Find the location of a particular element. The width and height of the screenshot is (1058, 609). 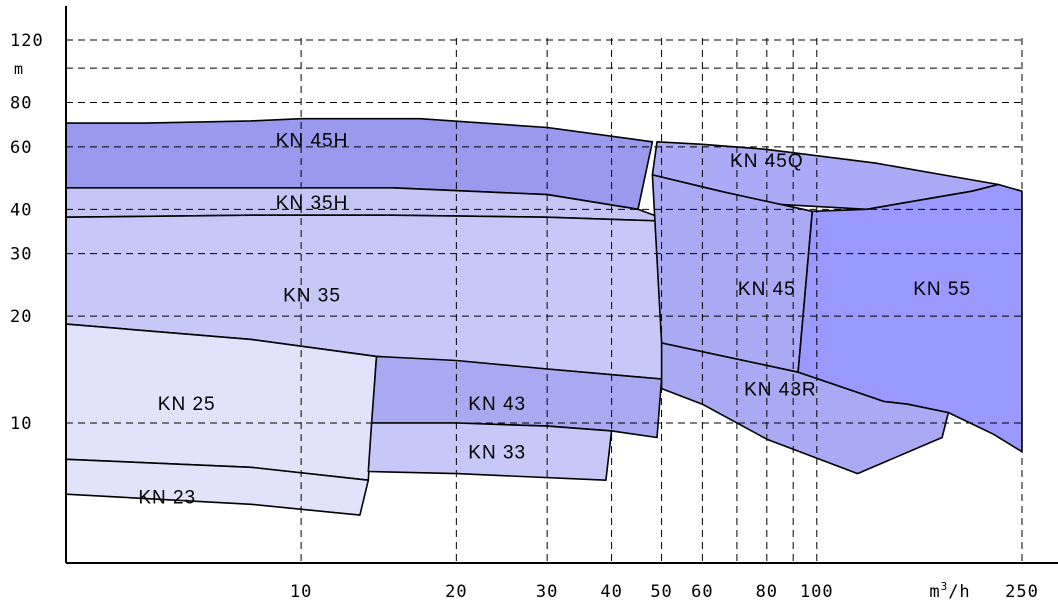

y-tick-label: 40 is located at coordinates (21, 210).